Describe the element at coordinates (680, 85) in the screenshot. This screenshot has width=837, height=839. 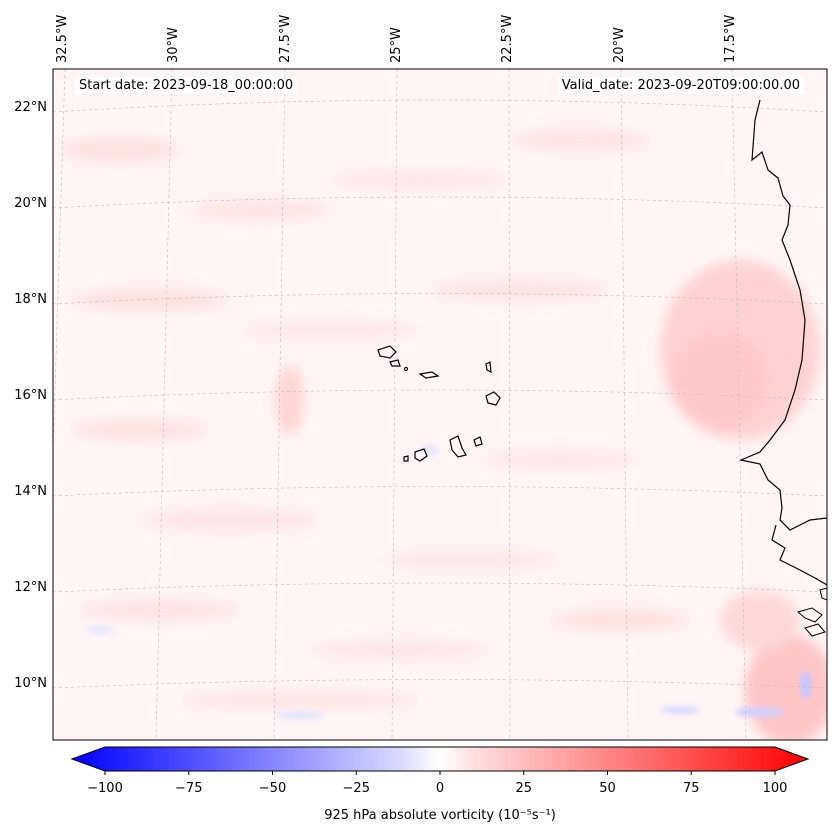
I see `valid-date-label: Valid_date: 2023-09-20T09:00:00.00` at that location.